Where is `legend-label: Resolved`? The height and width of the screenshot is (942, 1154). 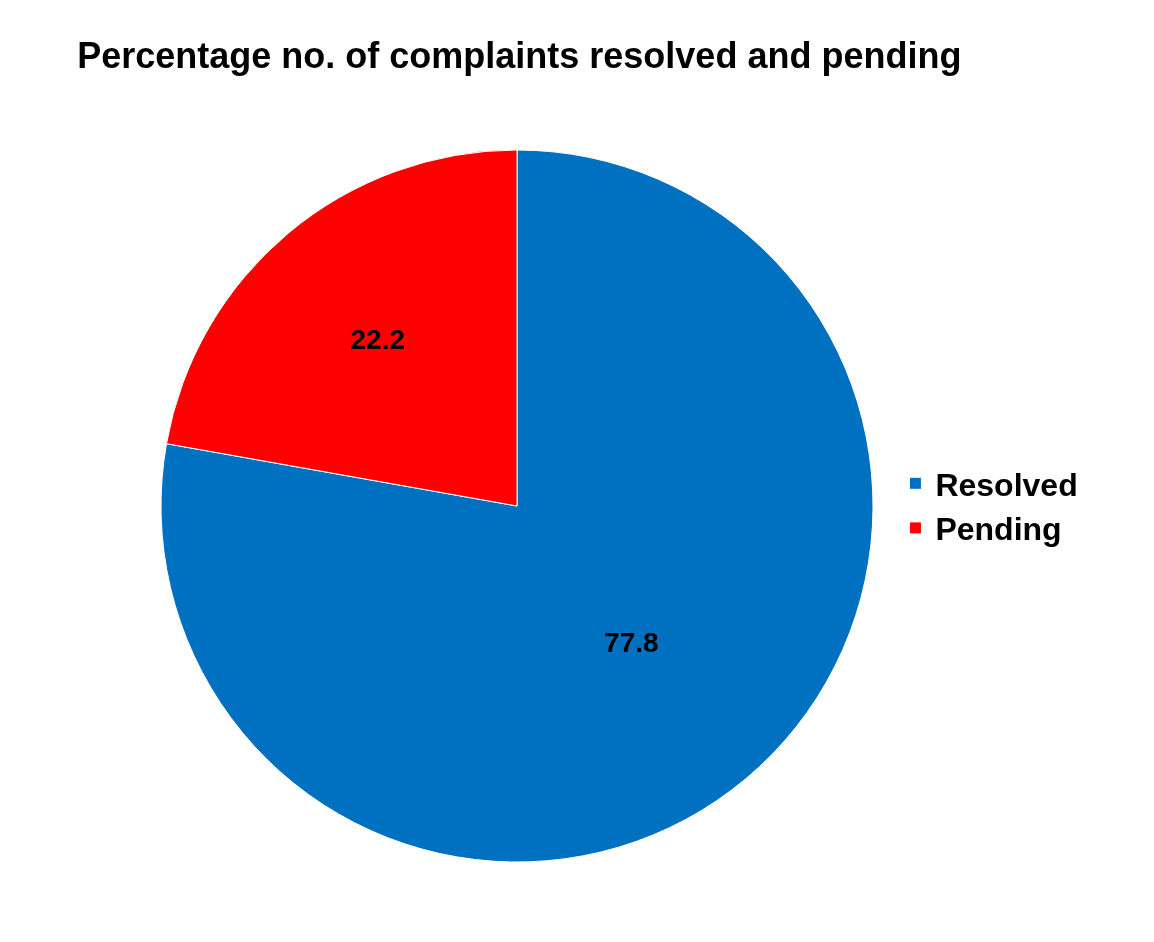
legend-label: Resolved is located at coordinates (1006, 484).